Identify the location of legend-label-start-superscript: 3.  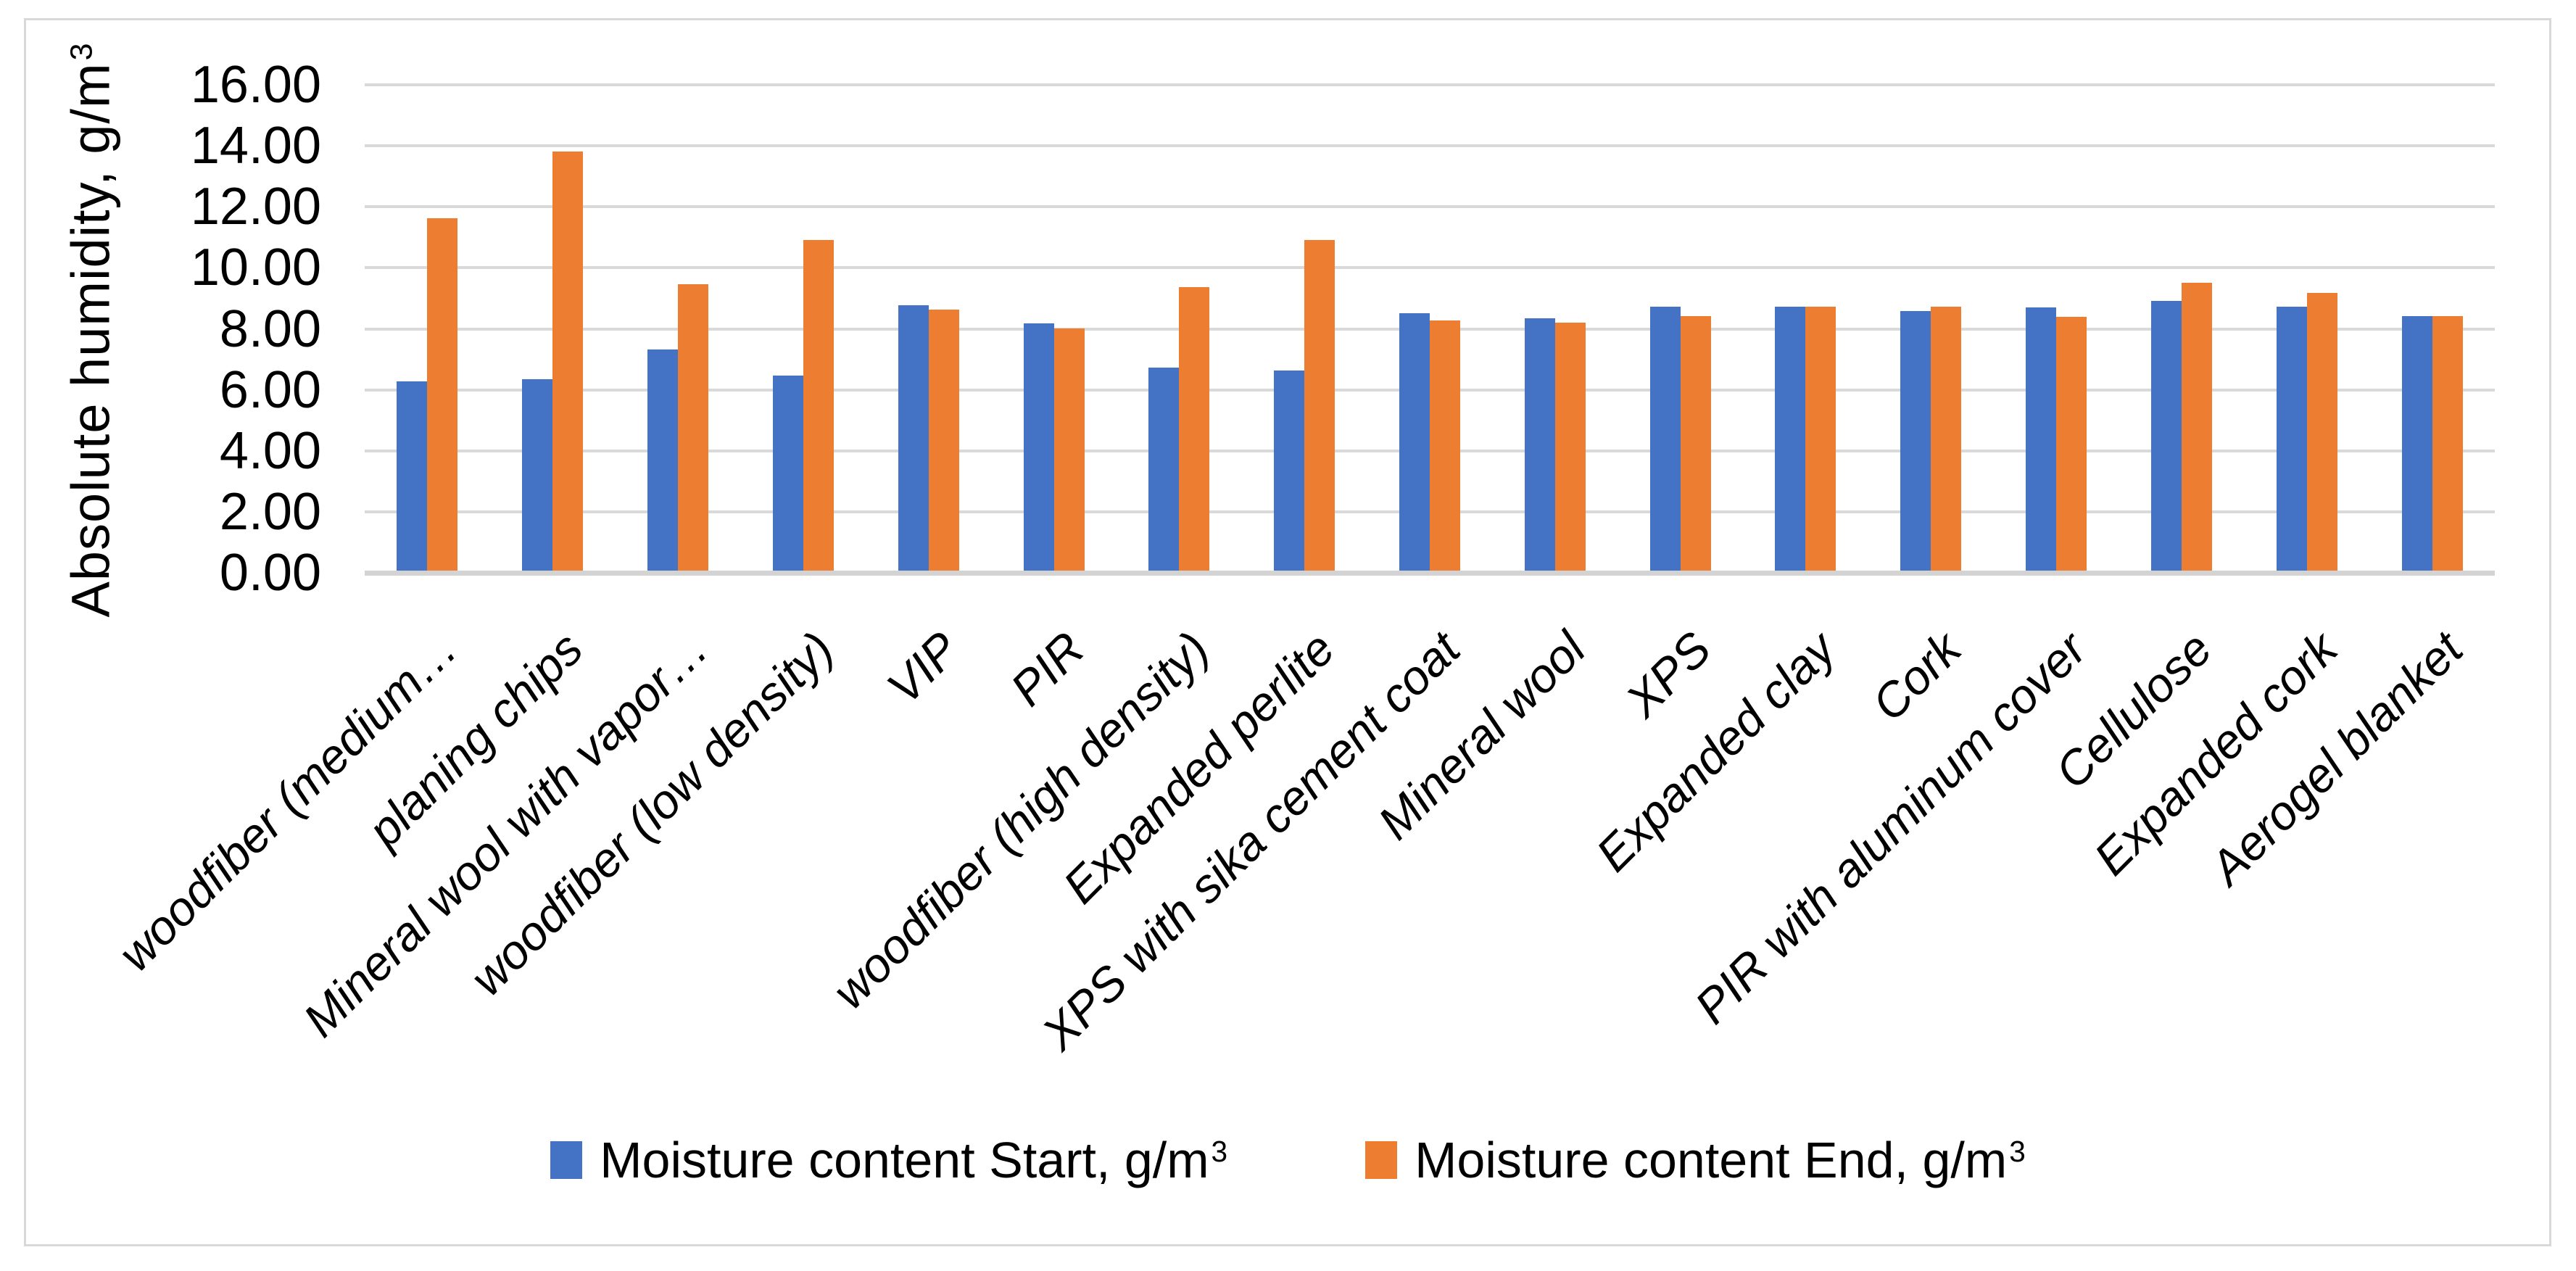
(1219, 1151).